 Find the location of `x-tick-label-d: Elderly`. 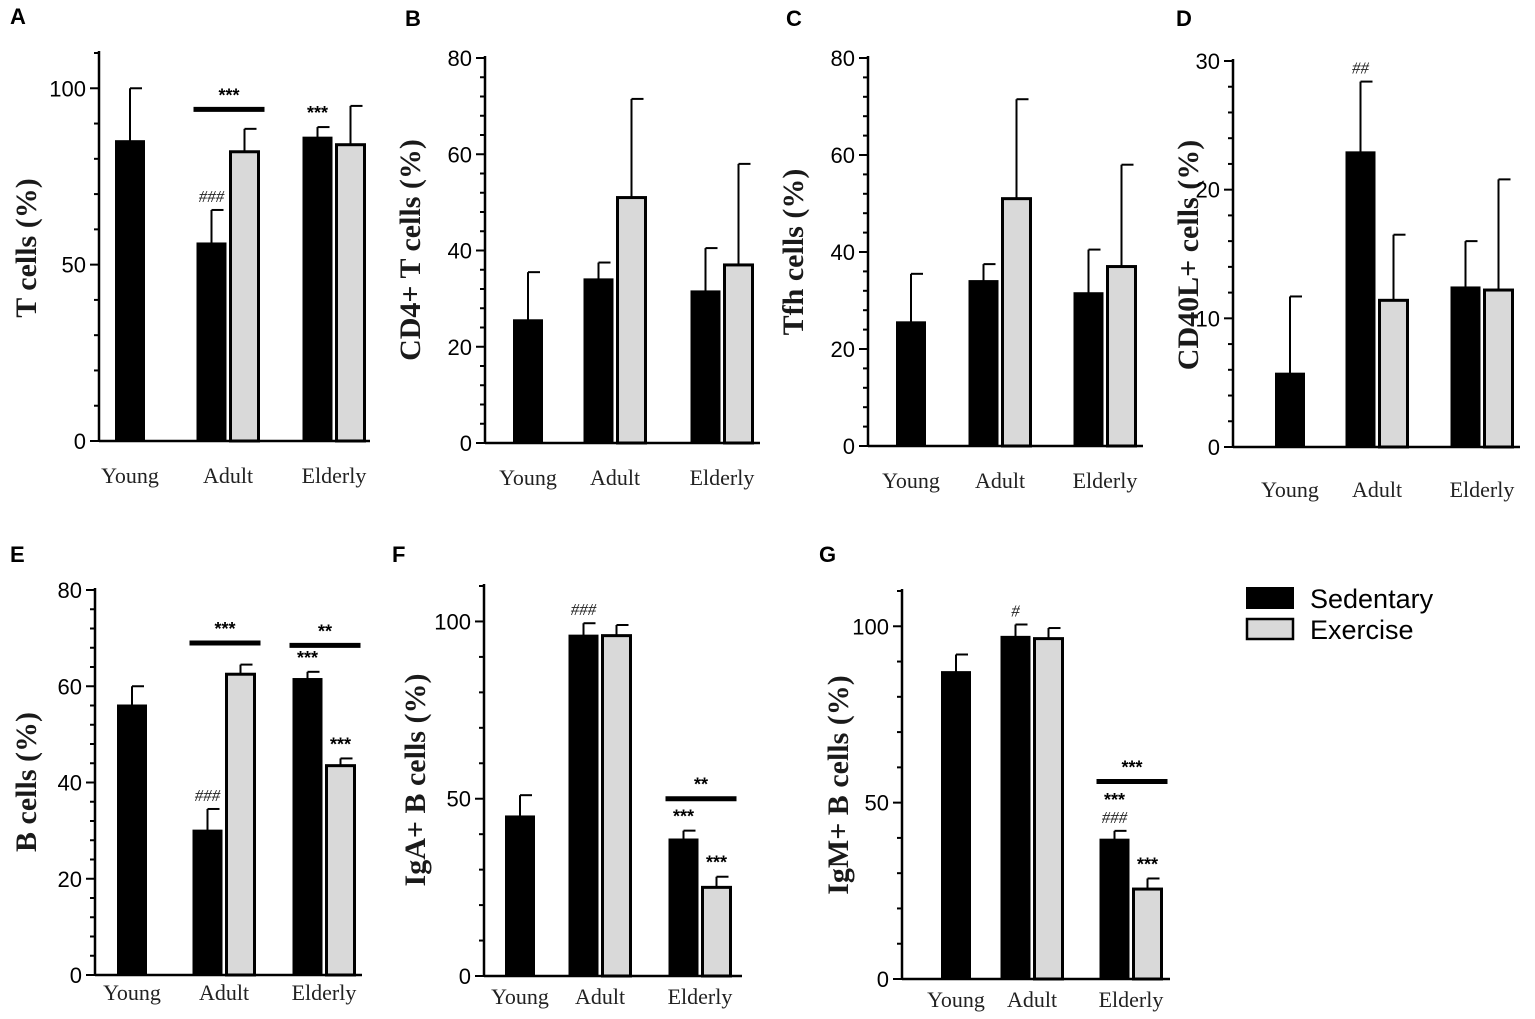

x-tick-label-d: Elderly is located at coordinates (1482, 489).